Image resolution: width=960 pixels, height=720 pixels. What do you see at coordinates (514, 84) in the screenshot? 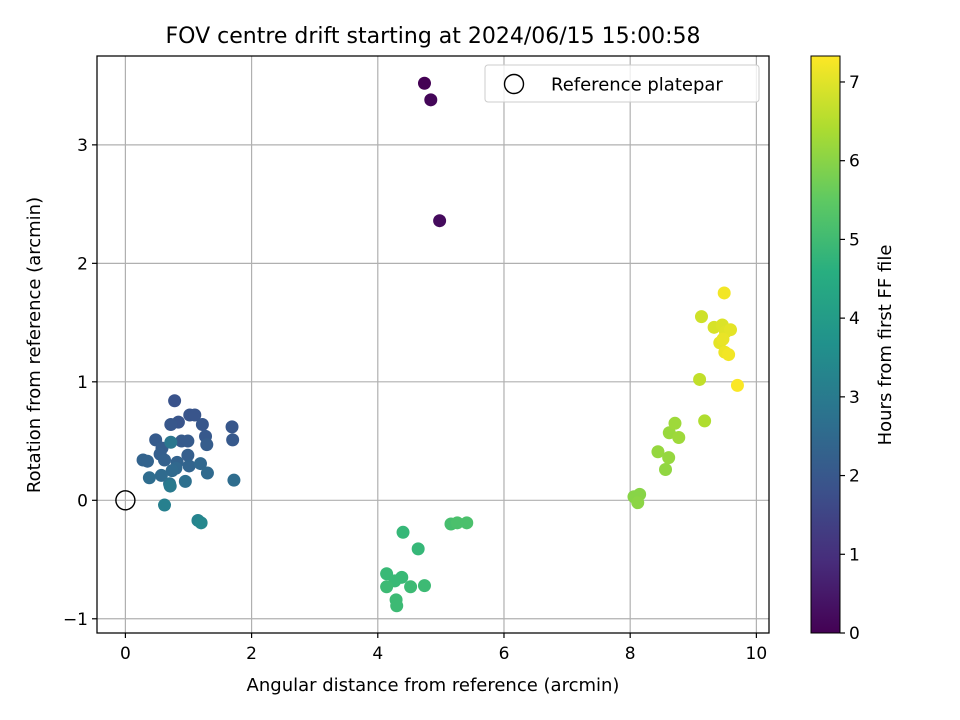
I see `legend-marker-icon` at bounding box center [514, 84].